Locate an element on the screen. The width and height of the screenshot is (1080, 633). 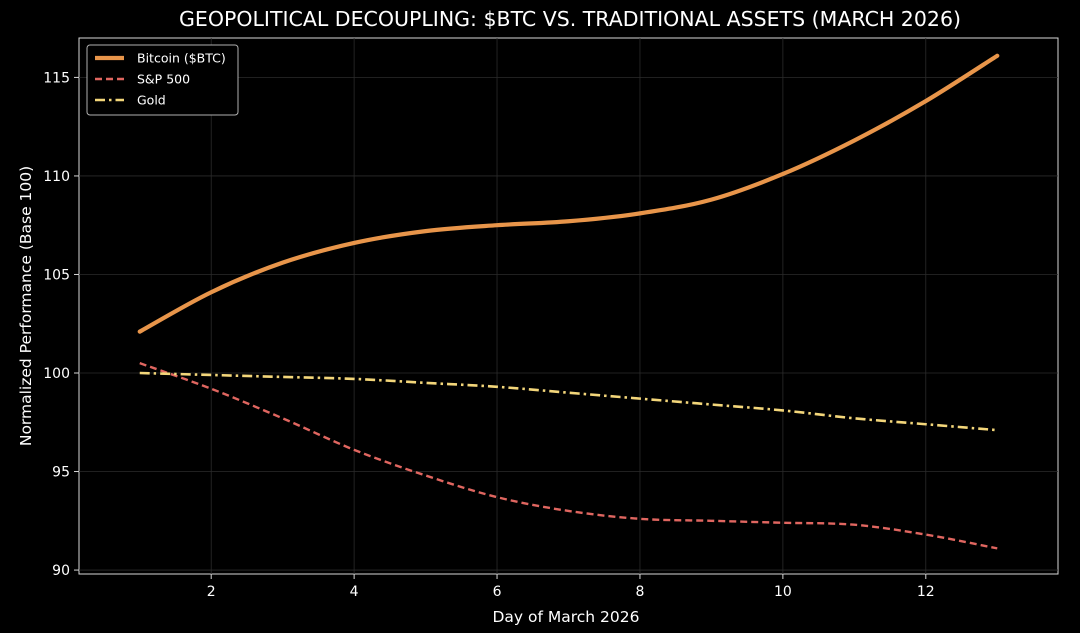
legend: Bitcoin ($BTC) S&P 500 Gold is located at coordinates (162, 80).